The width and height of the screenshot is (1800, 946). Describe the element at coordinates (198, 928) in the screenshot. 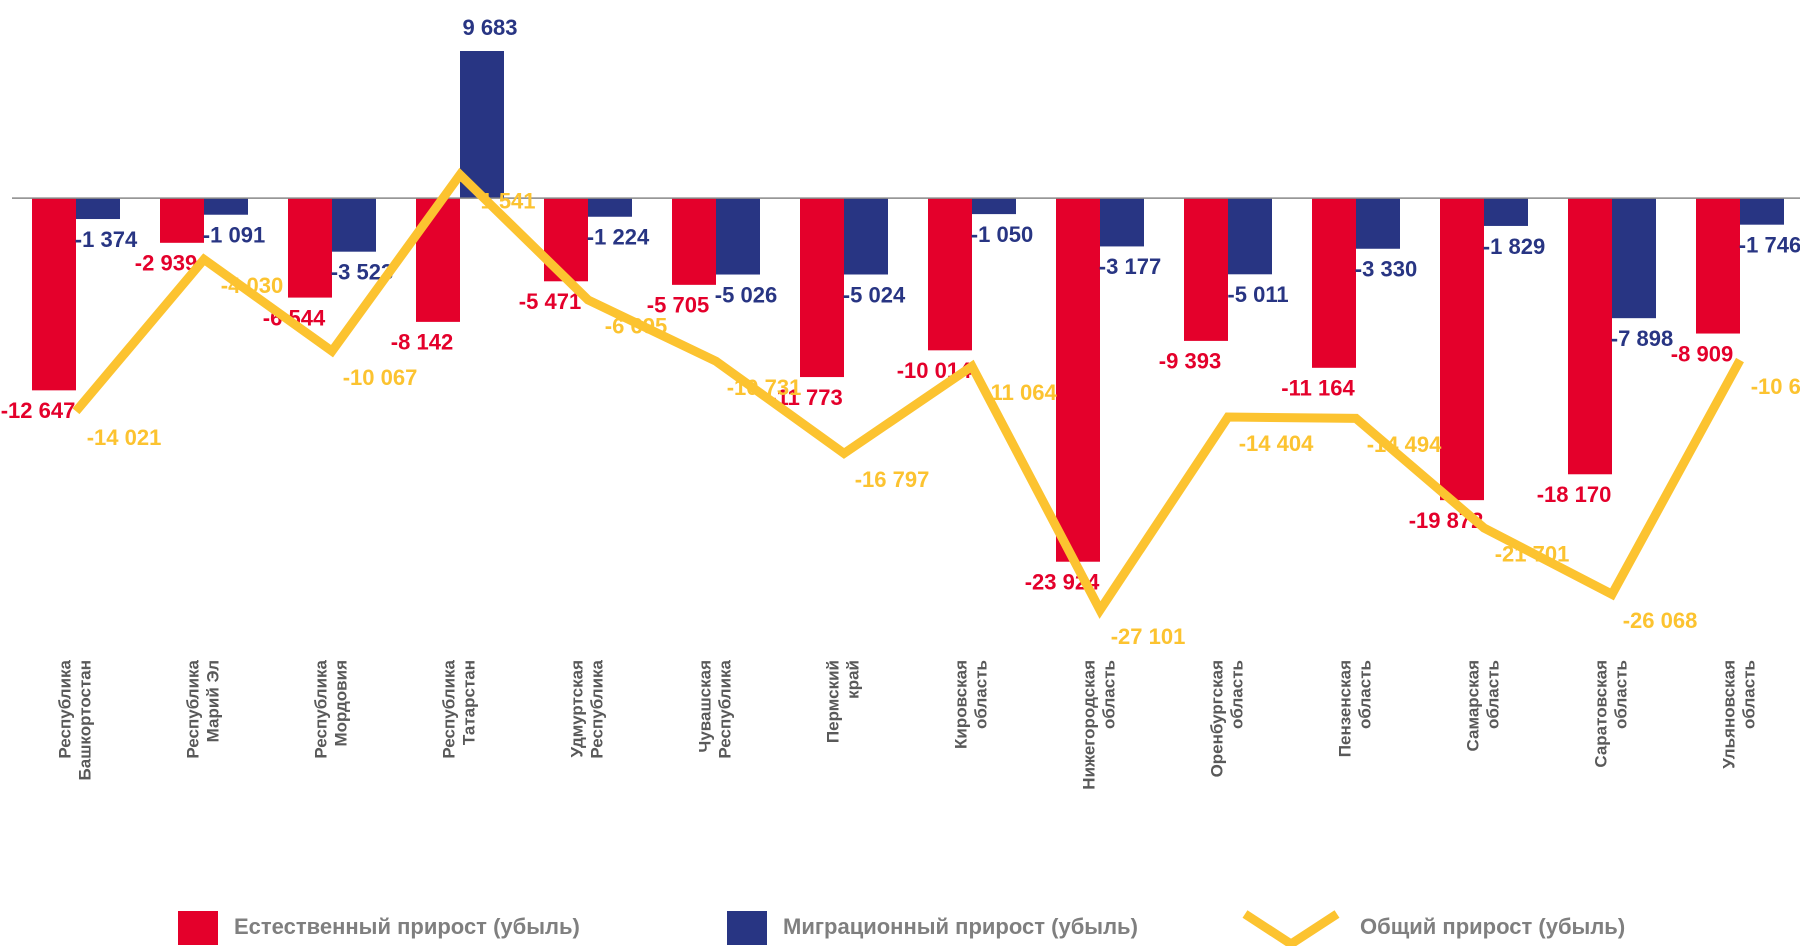

I see `legend-swatch` at that location.